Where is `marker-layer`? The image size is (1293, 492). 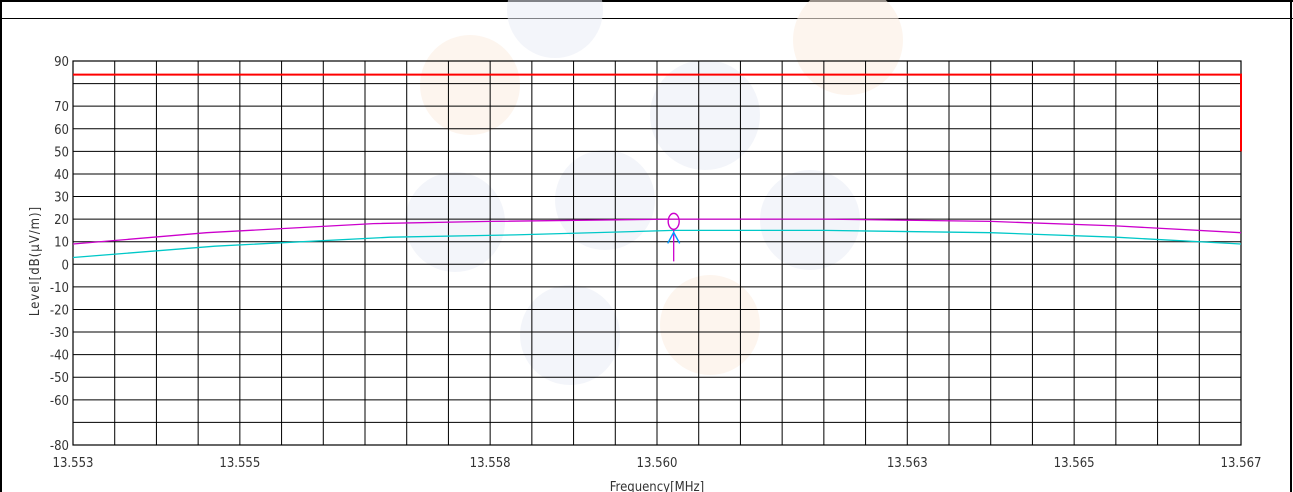 marker-layer is located at coordinates (674, 237).